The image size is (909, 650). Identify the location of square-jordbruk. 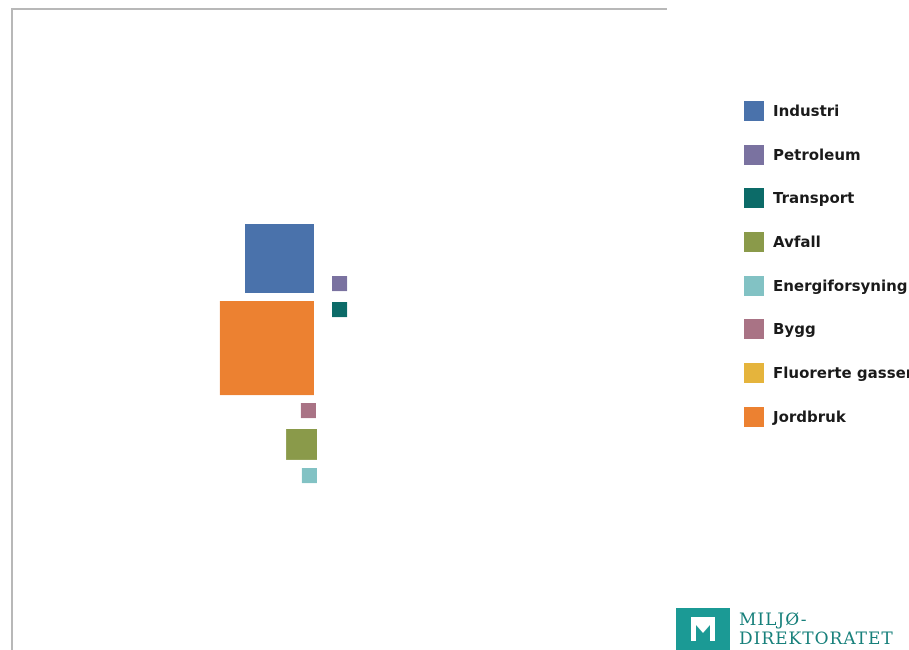
(266, 348).